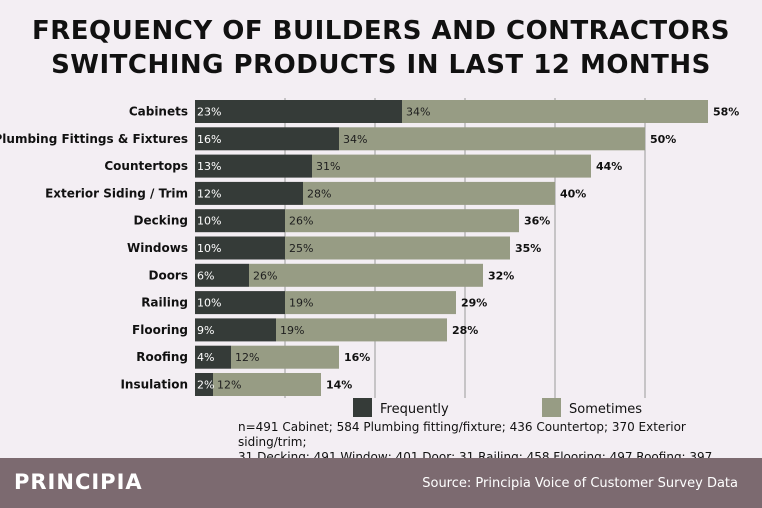  What do you see at coordinates (319, 193) in the screenshot?
I see `data-label-sometimes: 28%` at bounding box center [319, 193].